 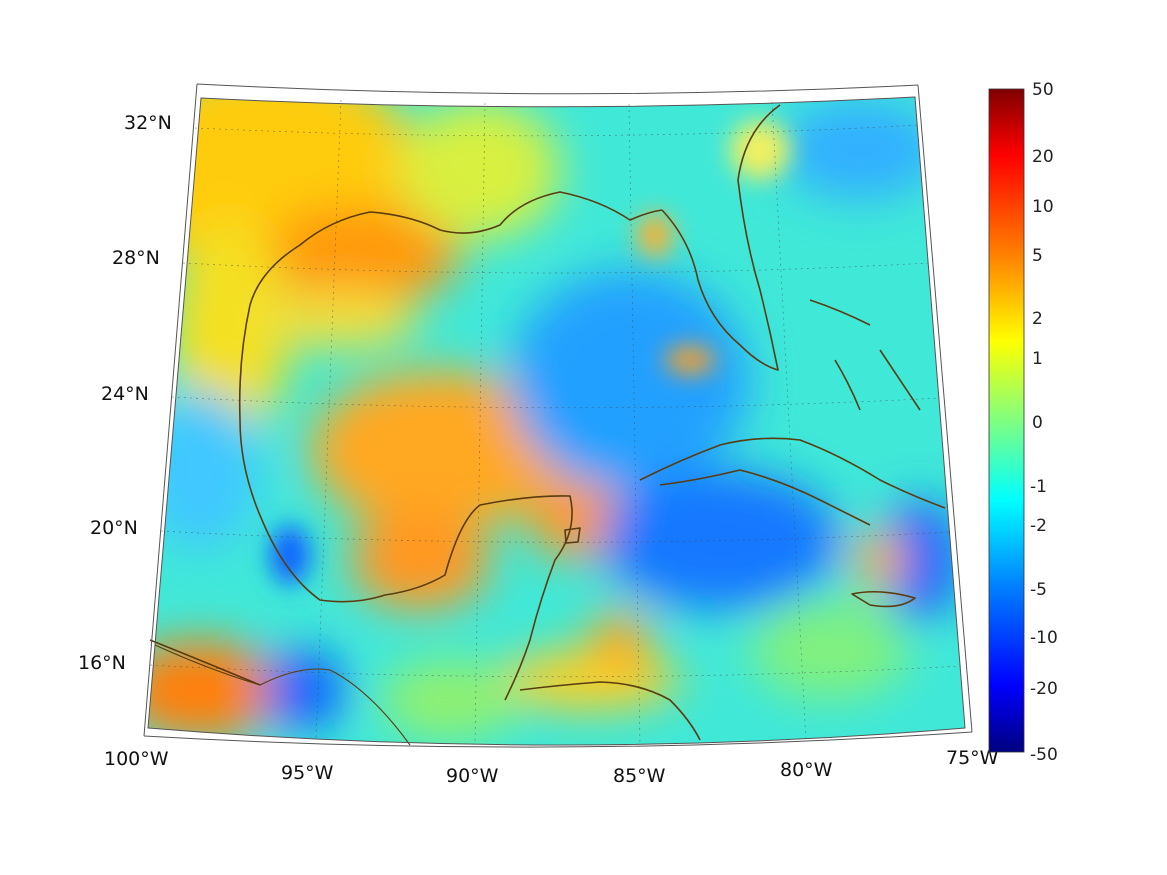 What do you see at coordinates (865, 355) in the screenshot?
I see `bahamas` at bounding box center [865, 355].